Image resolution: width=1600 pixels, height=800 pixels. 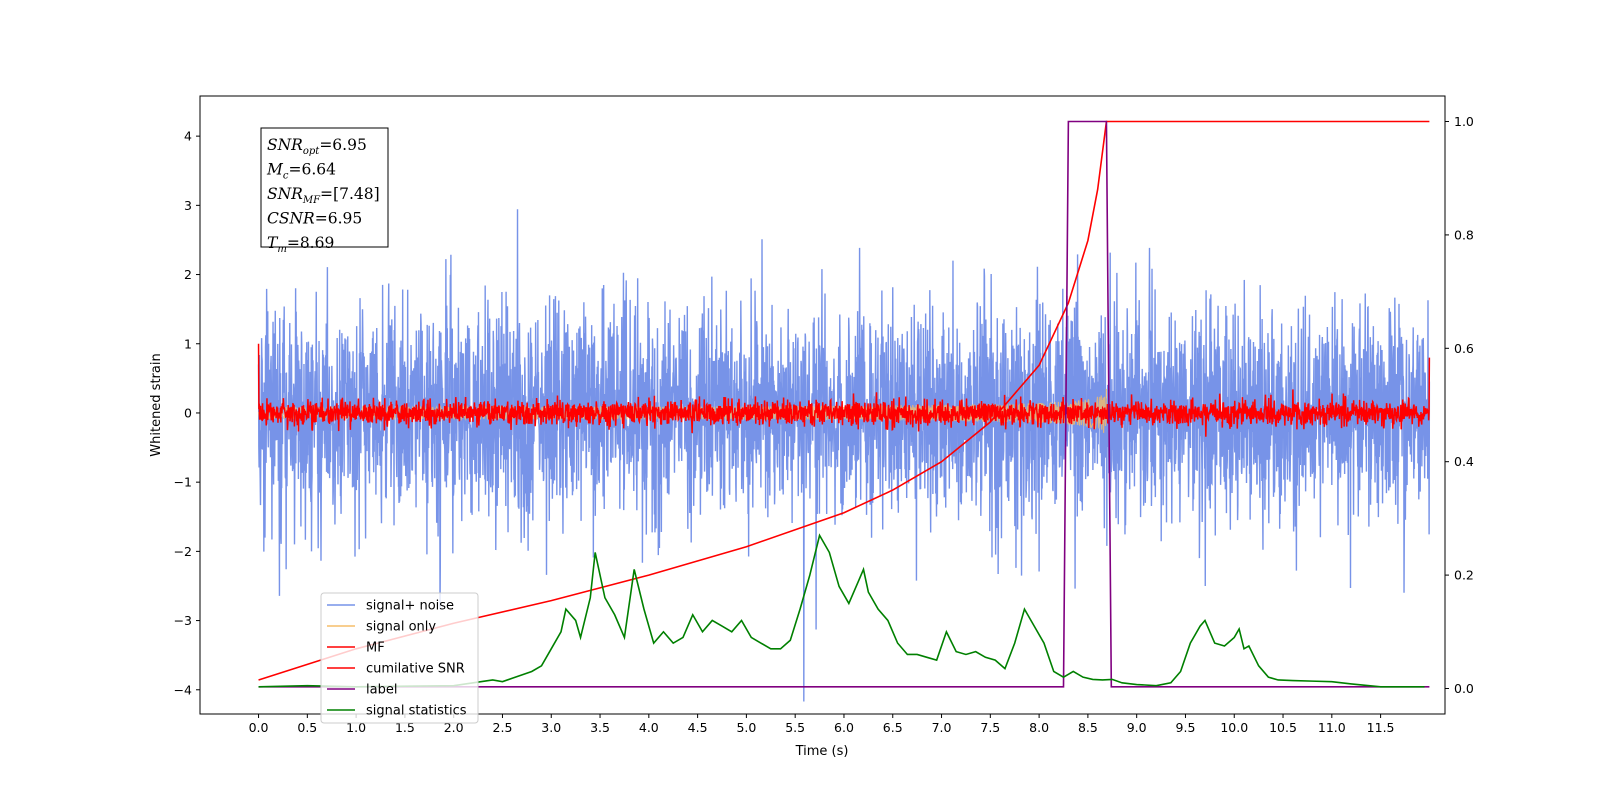 What do you see at coordinates (275, 170) in the screenshot?
I see `annotation-var: M` at bounding box center [275, 170].